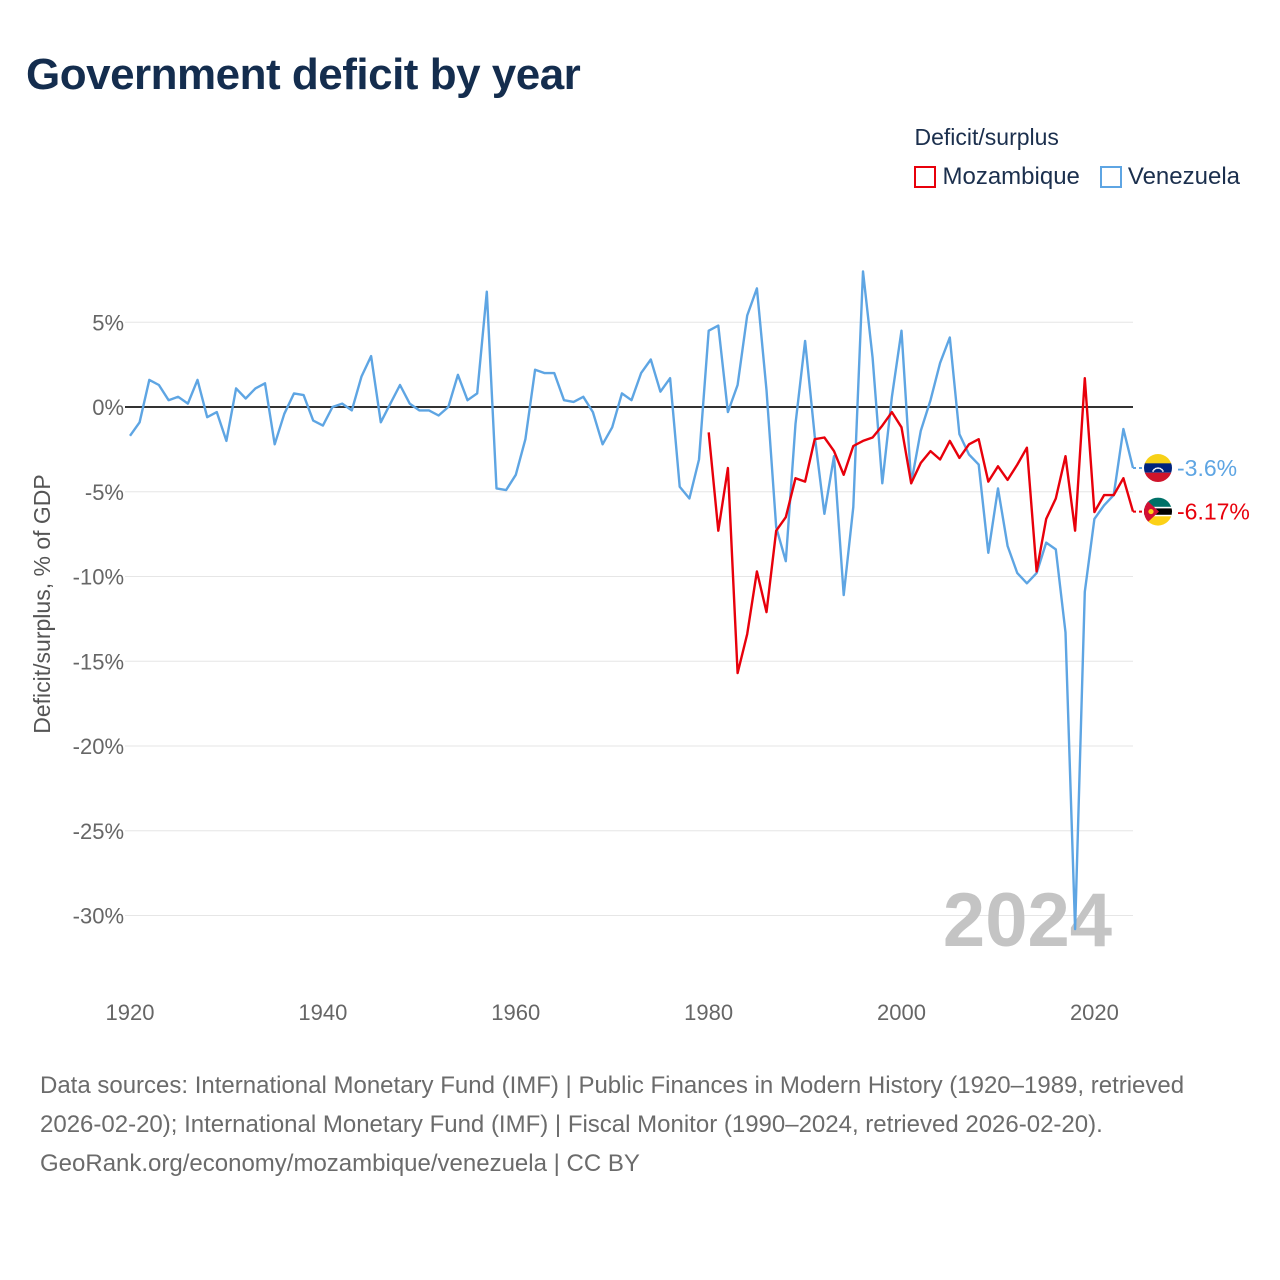 The width and height of the screenshot is (1280, 1280). I want to click on legend-label-mozambique: Mozambique, so click(1011, 176).